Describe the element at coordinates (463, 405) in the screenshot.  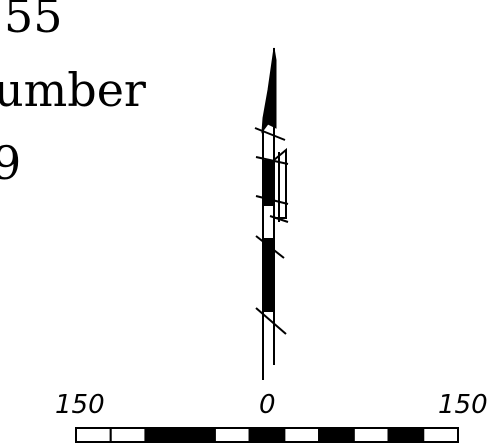
I see `scale-label-right: 150` at that location.